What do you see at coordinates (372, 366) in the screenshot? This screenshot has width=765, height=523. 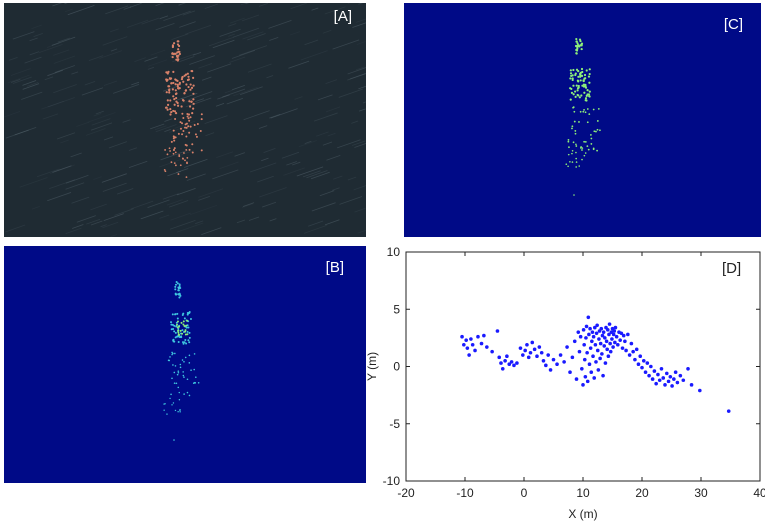 I see `y-axis-title: Y (m)` at bounding box center [372, 366].